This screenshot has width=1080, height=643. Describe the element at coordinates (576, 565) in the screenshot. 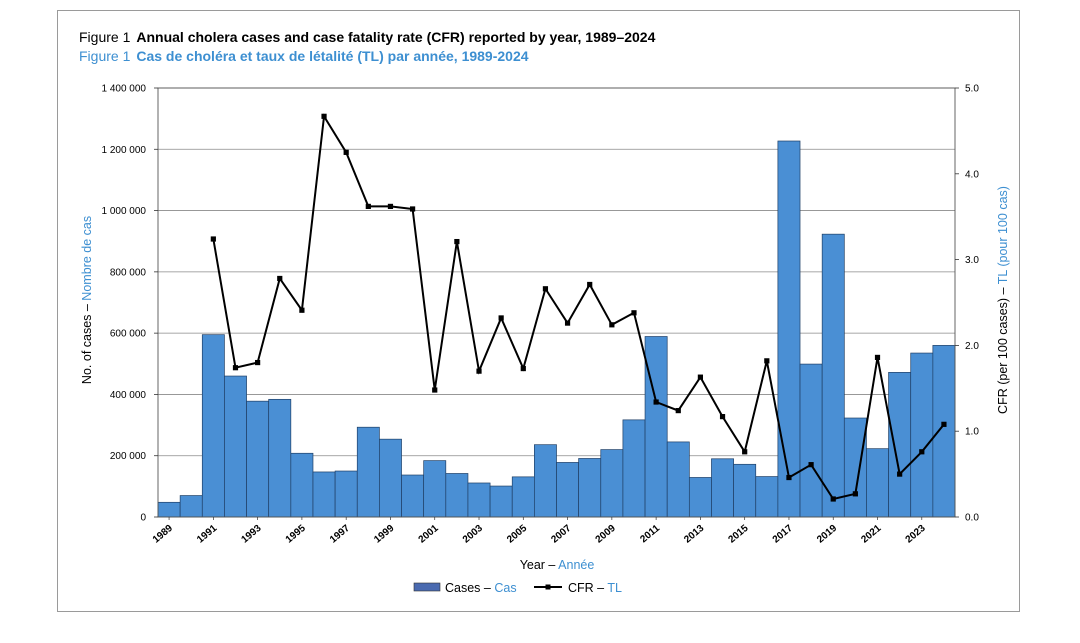

I see `x-axis-title-fr: Année` at that location.